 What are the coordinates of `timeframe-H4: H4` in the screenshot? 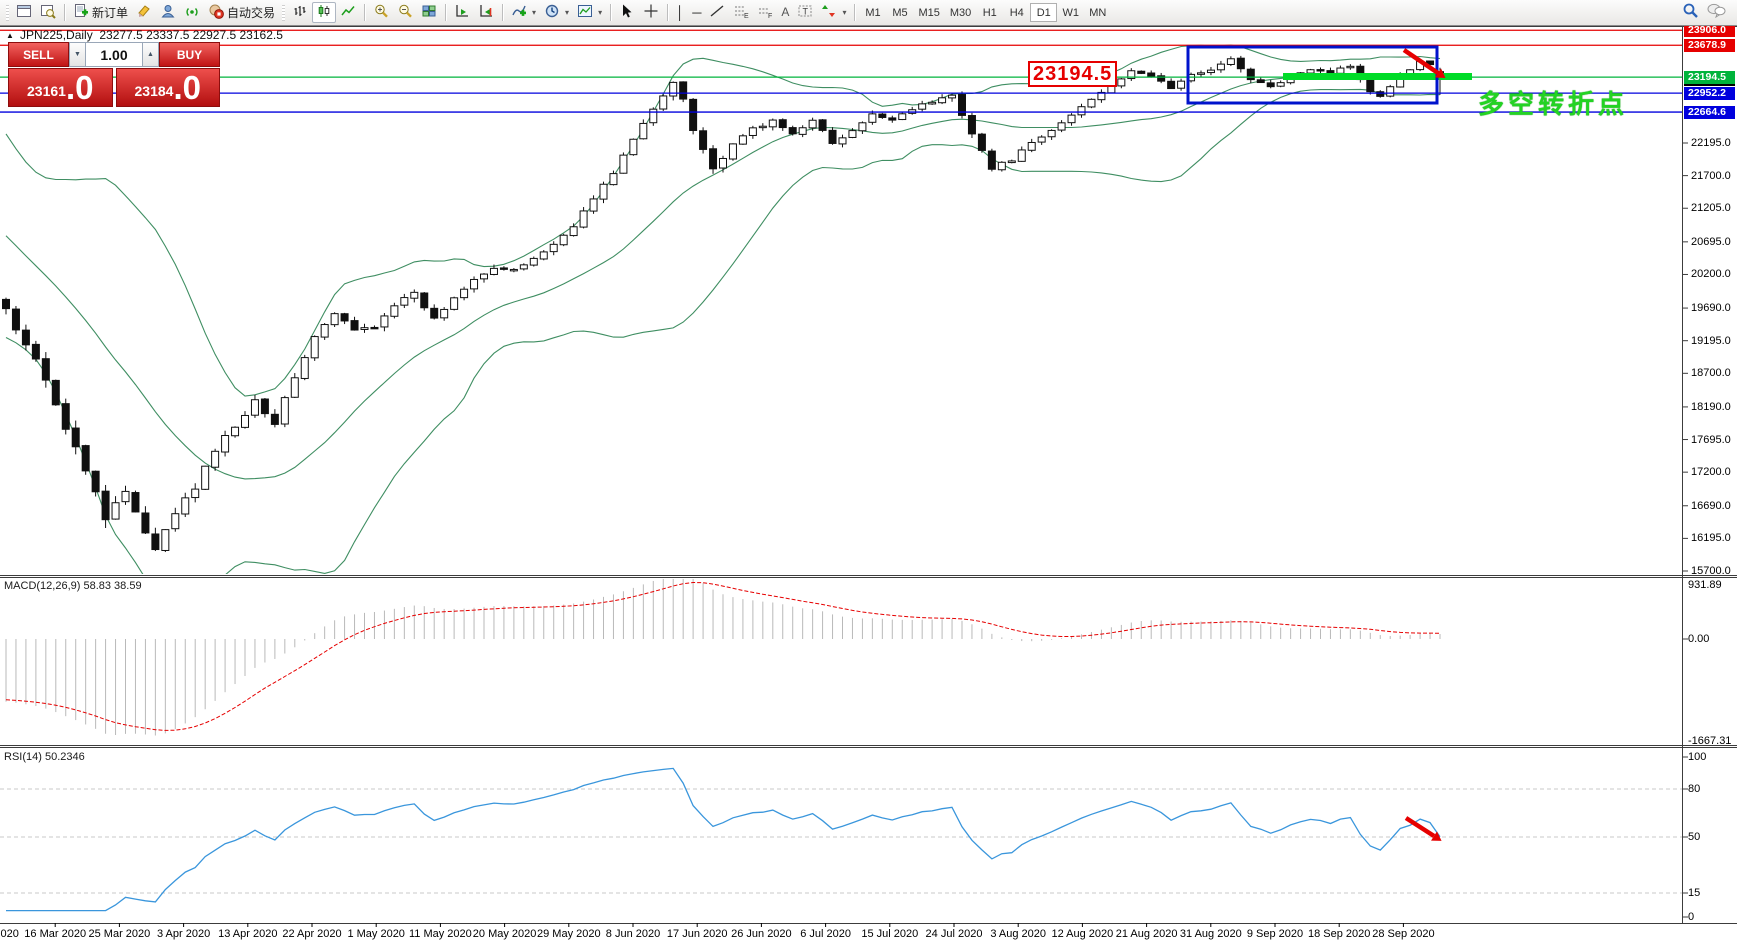 It's located at (1016, 12).